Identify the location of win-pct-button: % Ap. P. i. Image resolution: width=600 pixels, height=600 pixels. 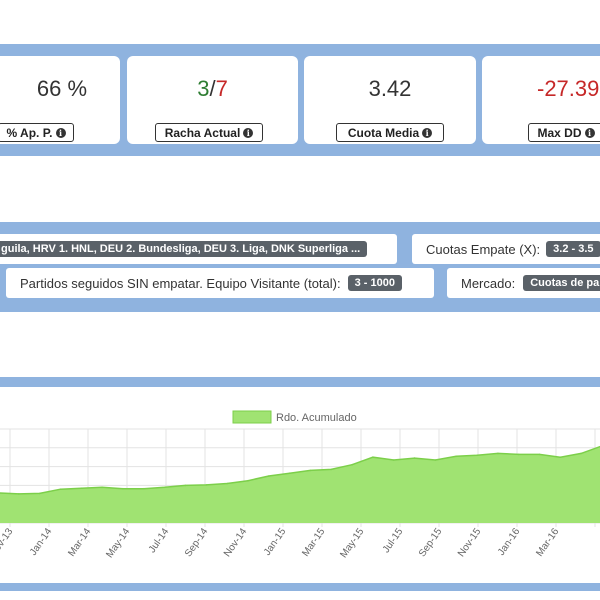
(37, 132).